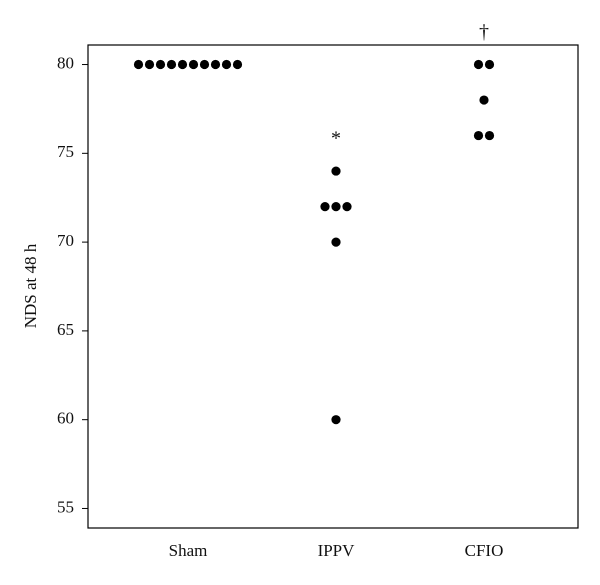  I want to click on y-tick-label: 65, so click(65, 329).